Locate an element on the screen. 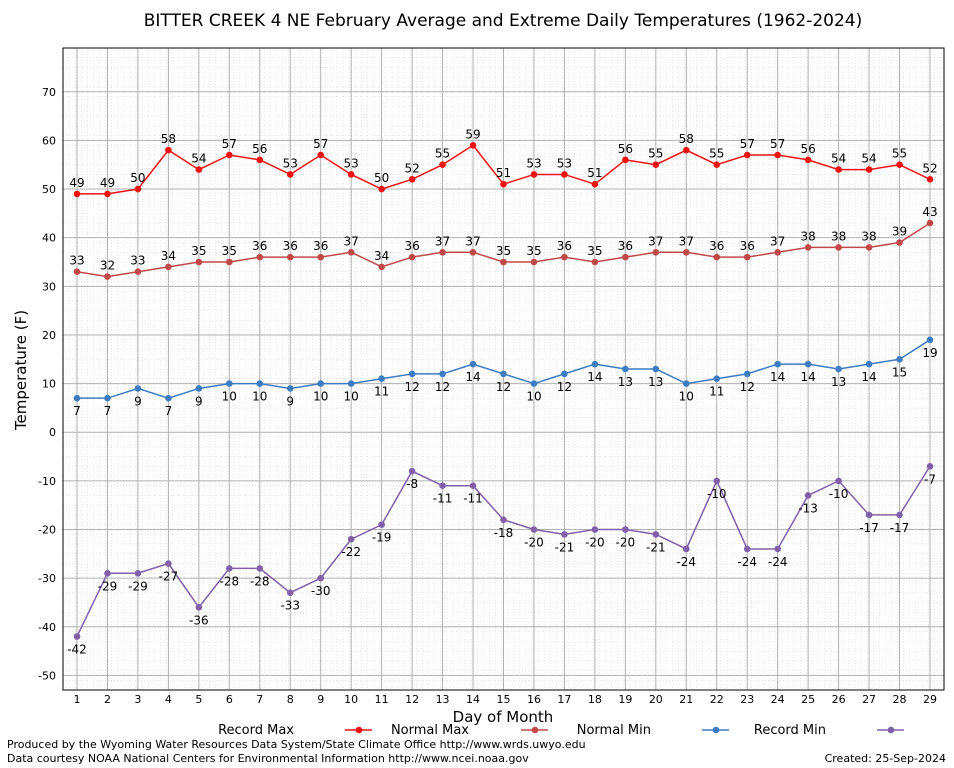 This screenshot has height=768, width=954. x-tick-label: 29 is located at coordinates (930, 699).